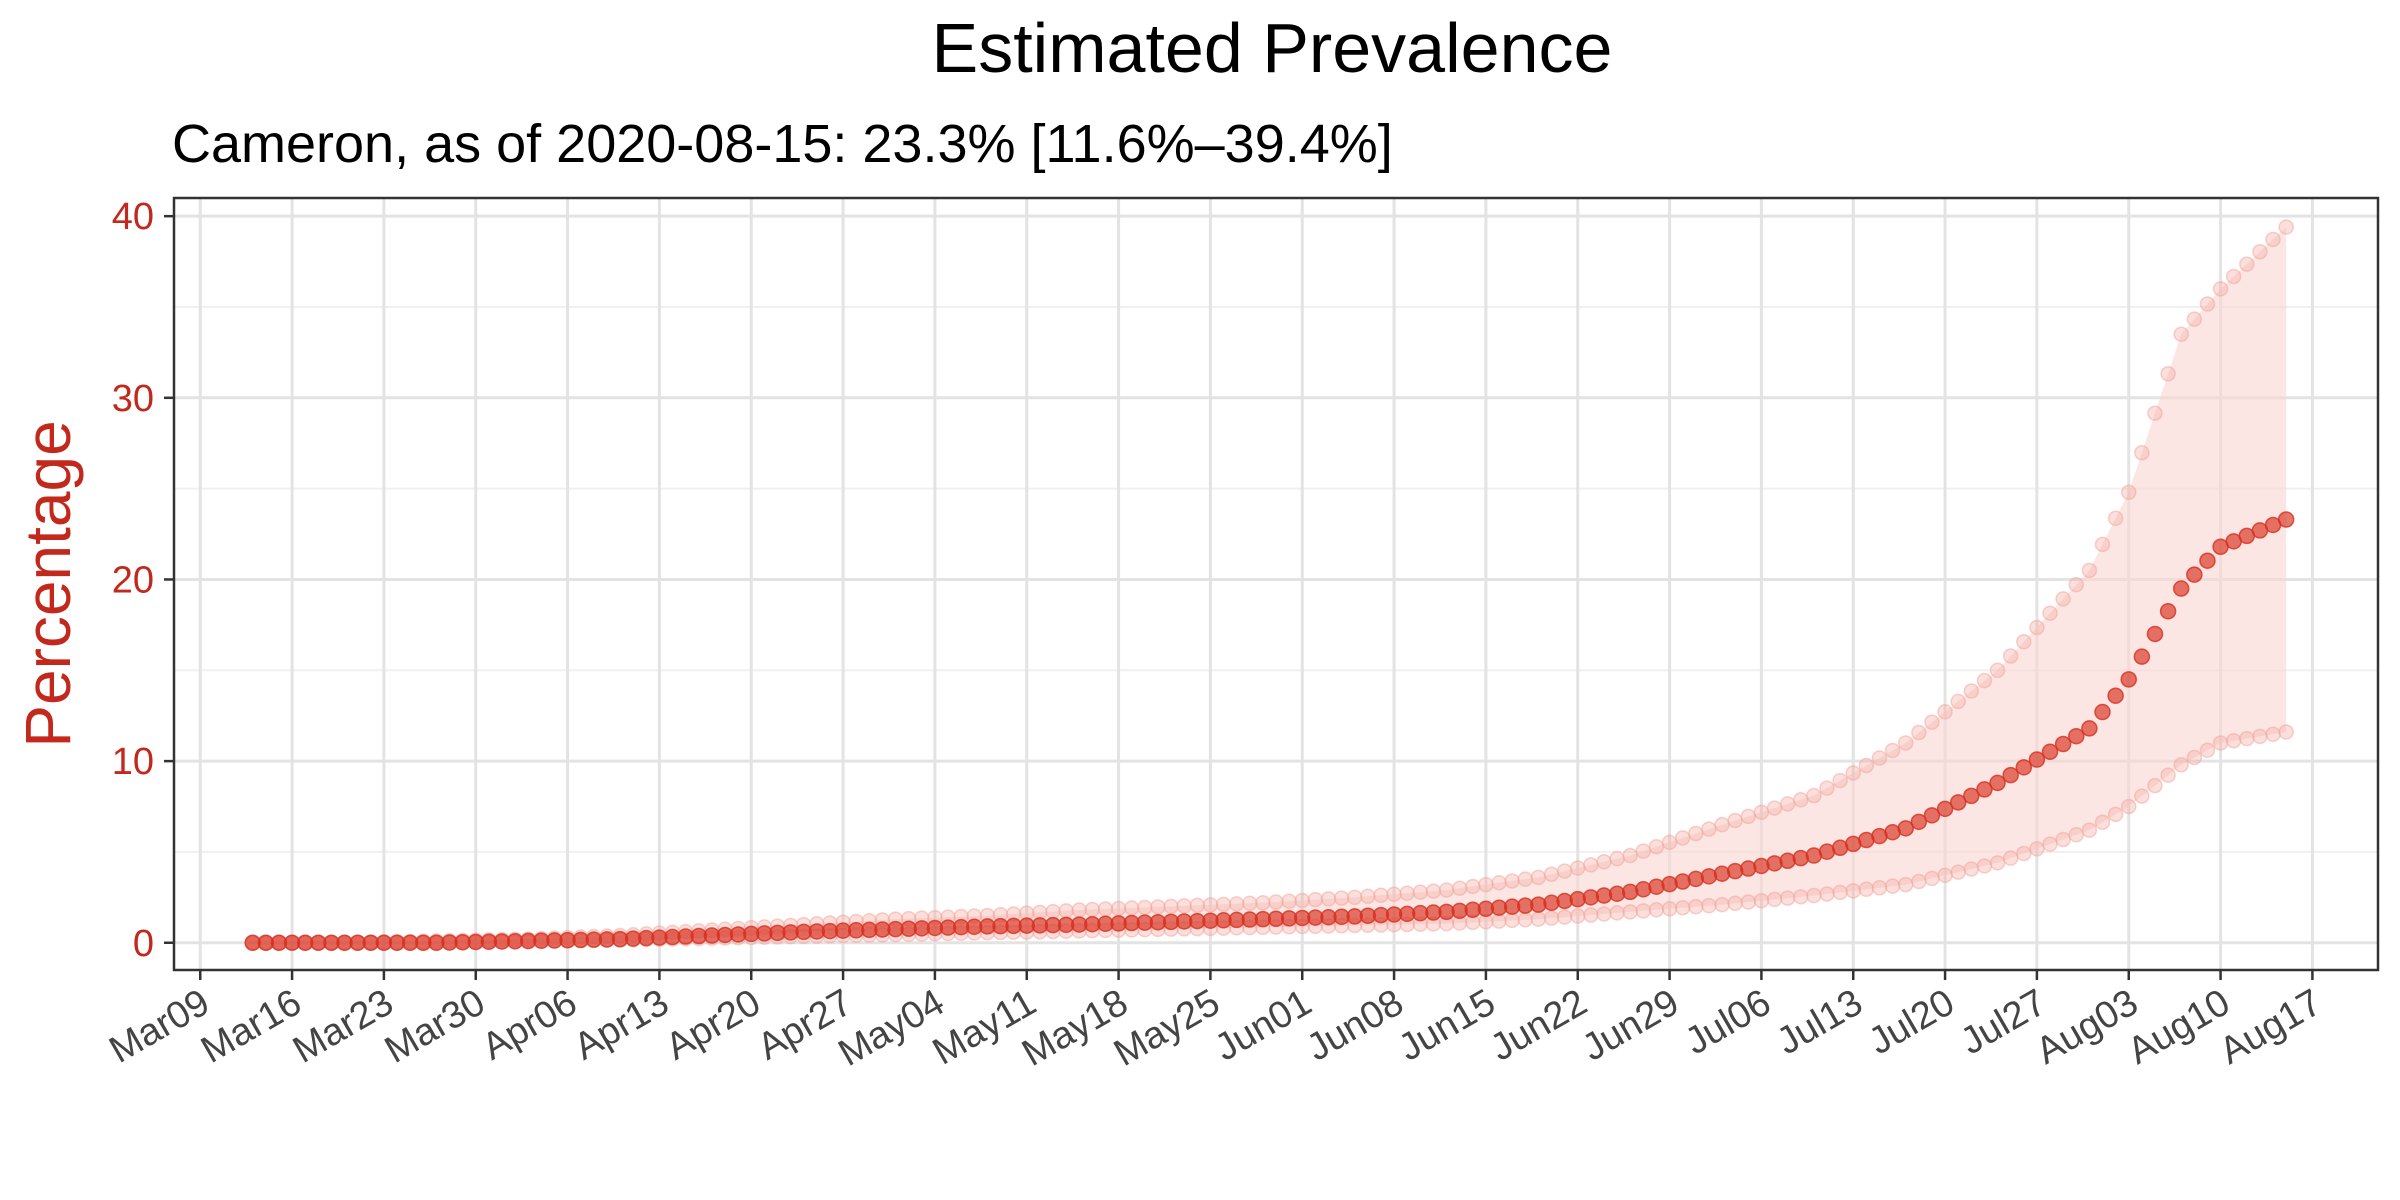 The width and height of the screenshot is (2400, 1200). What do you see at coordinates (133, 762) in the screenshot?
I see `y-tick-label: 10` at bounding box center [133, 762].